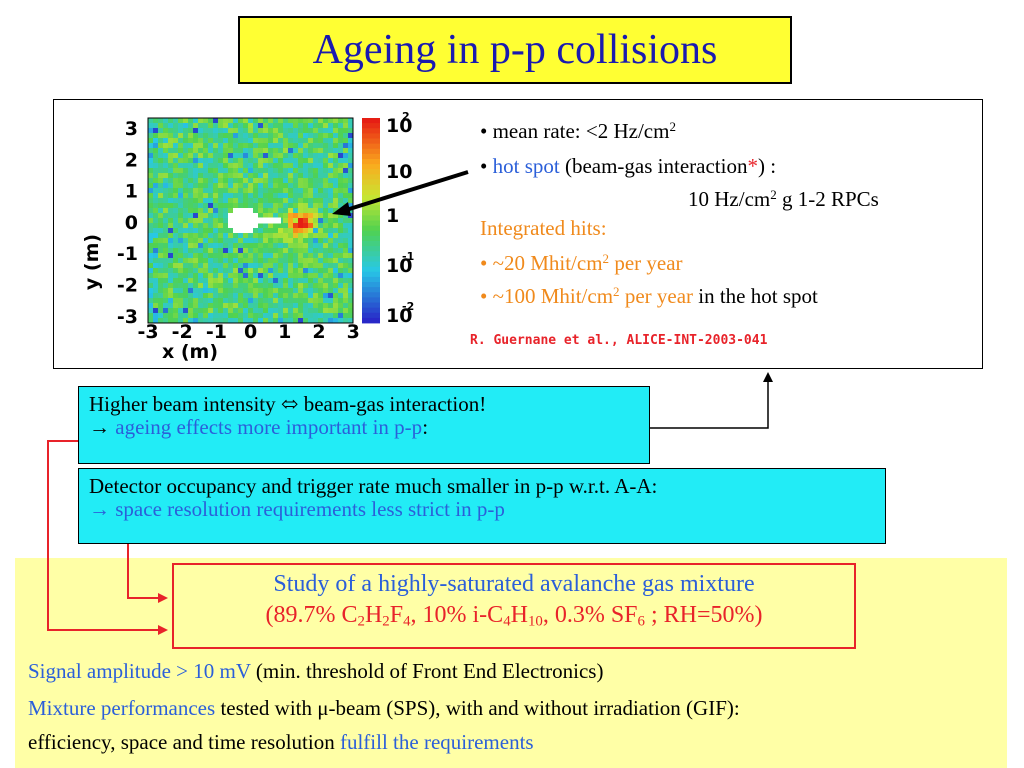 This screenshot has height=768, width=1024. What do you see at coordinates (127, 286) in the screenshot?
I see `y-tick-label: -2` at bounding box center [127, 286].